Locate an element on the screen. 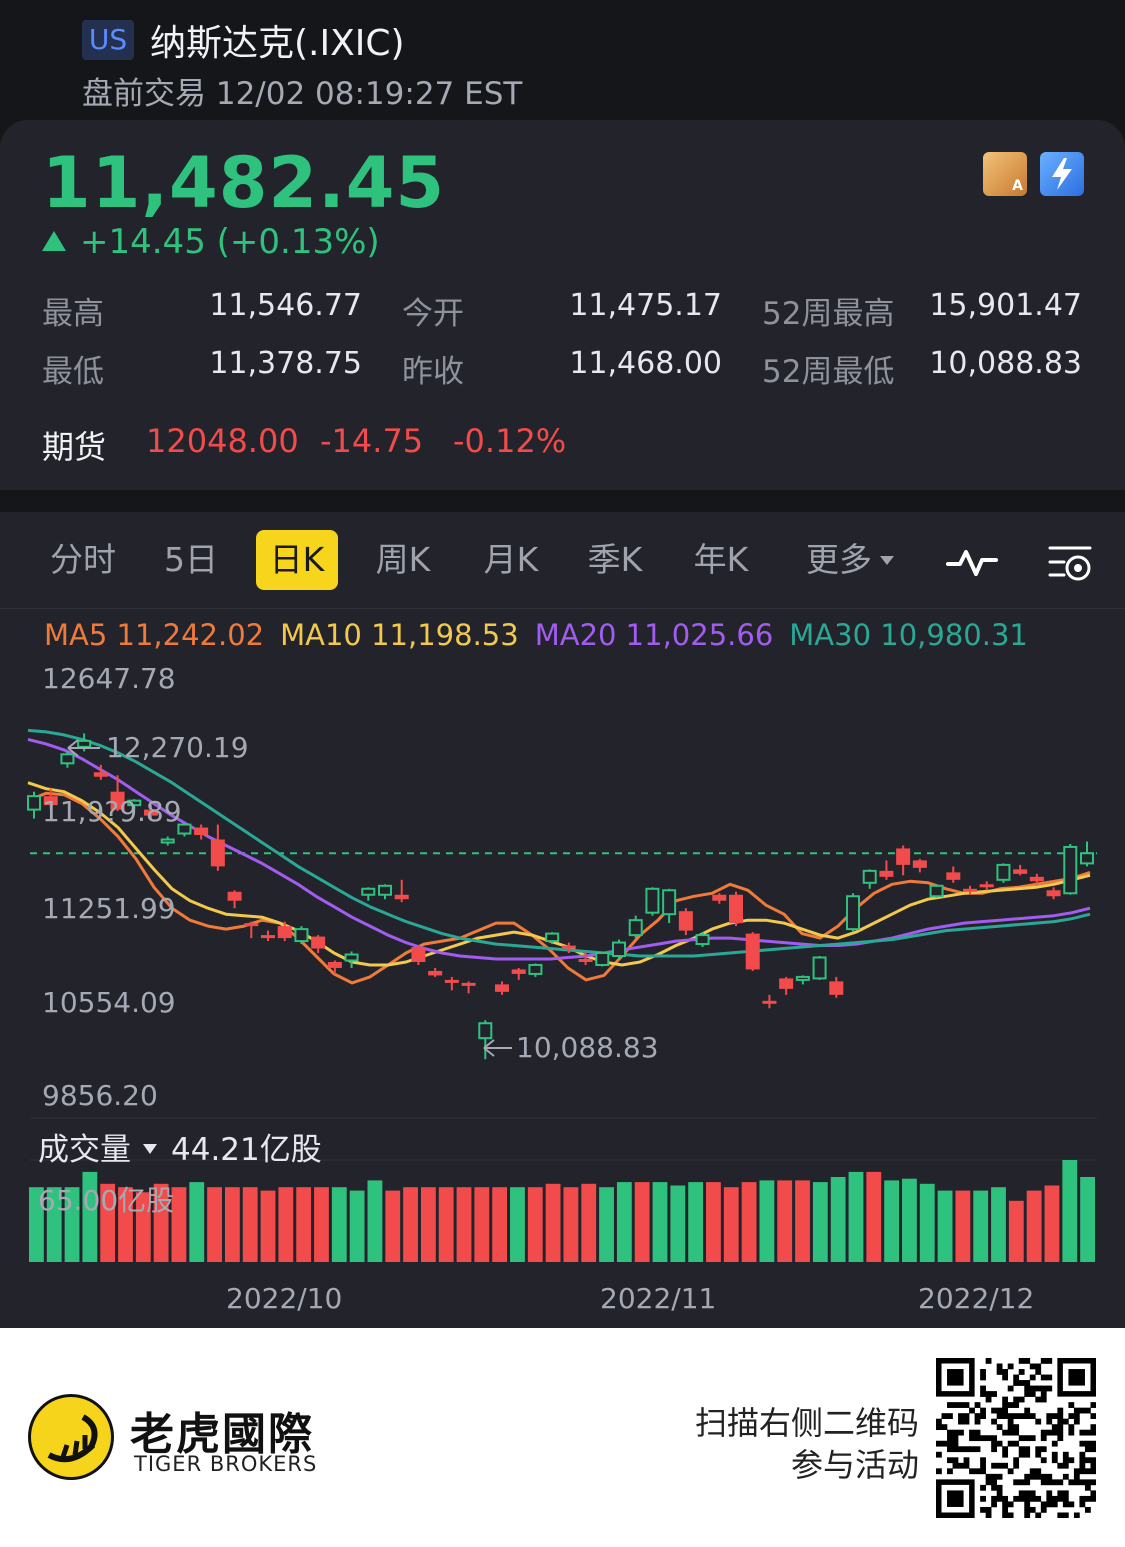 This screenshot has width=1125, height=1547. volume-label: 成交量 is located at coordinates (84, 1150).